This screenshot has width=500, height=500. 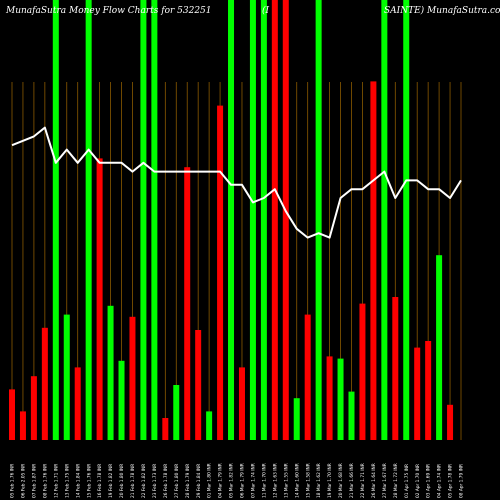 I want to click on x-tick-label: 20 Feb 1.80 INR, so click(x=122, y=481).